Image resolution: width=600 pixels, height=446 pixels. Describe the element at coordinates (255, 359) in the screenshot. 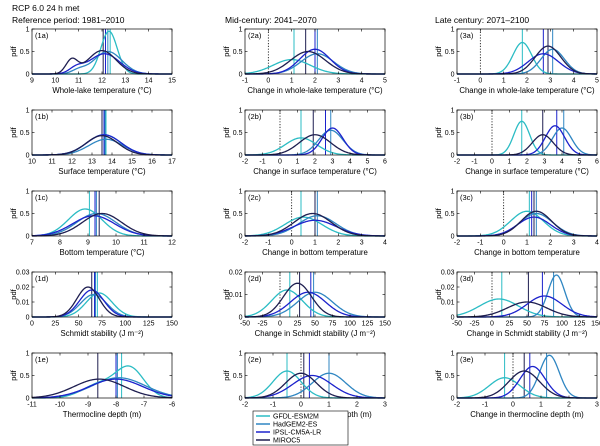

I see `panel-label: (2e)` at that location.